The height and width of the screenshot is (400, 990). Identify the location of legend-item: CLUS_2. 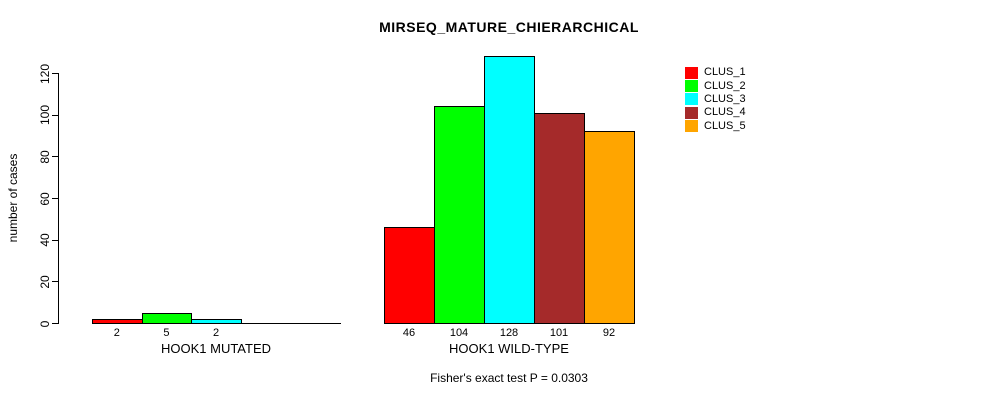
(715, 86).